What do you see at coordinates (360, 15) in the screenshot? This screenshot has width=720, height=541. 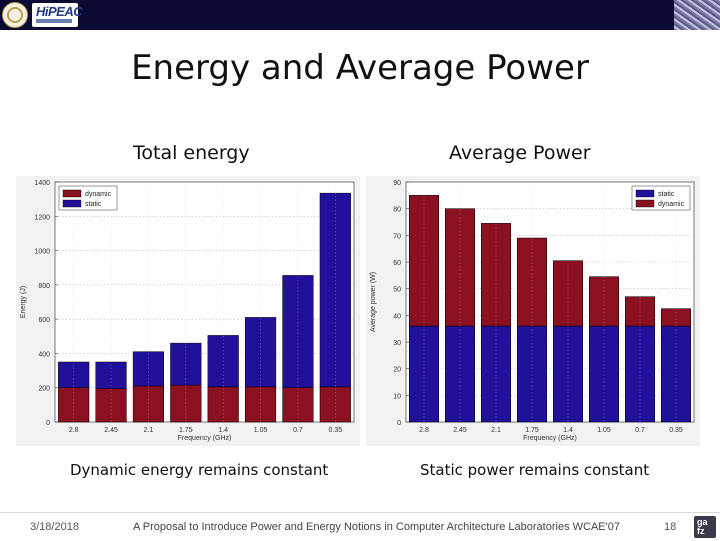 I see `top-bar: HiPEAC` at bounding box center [360, 15].